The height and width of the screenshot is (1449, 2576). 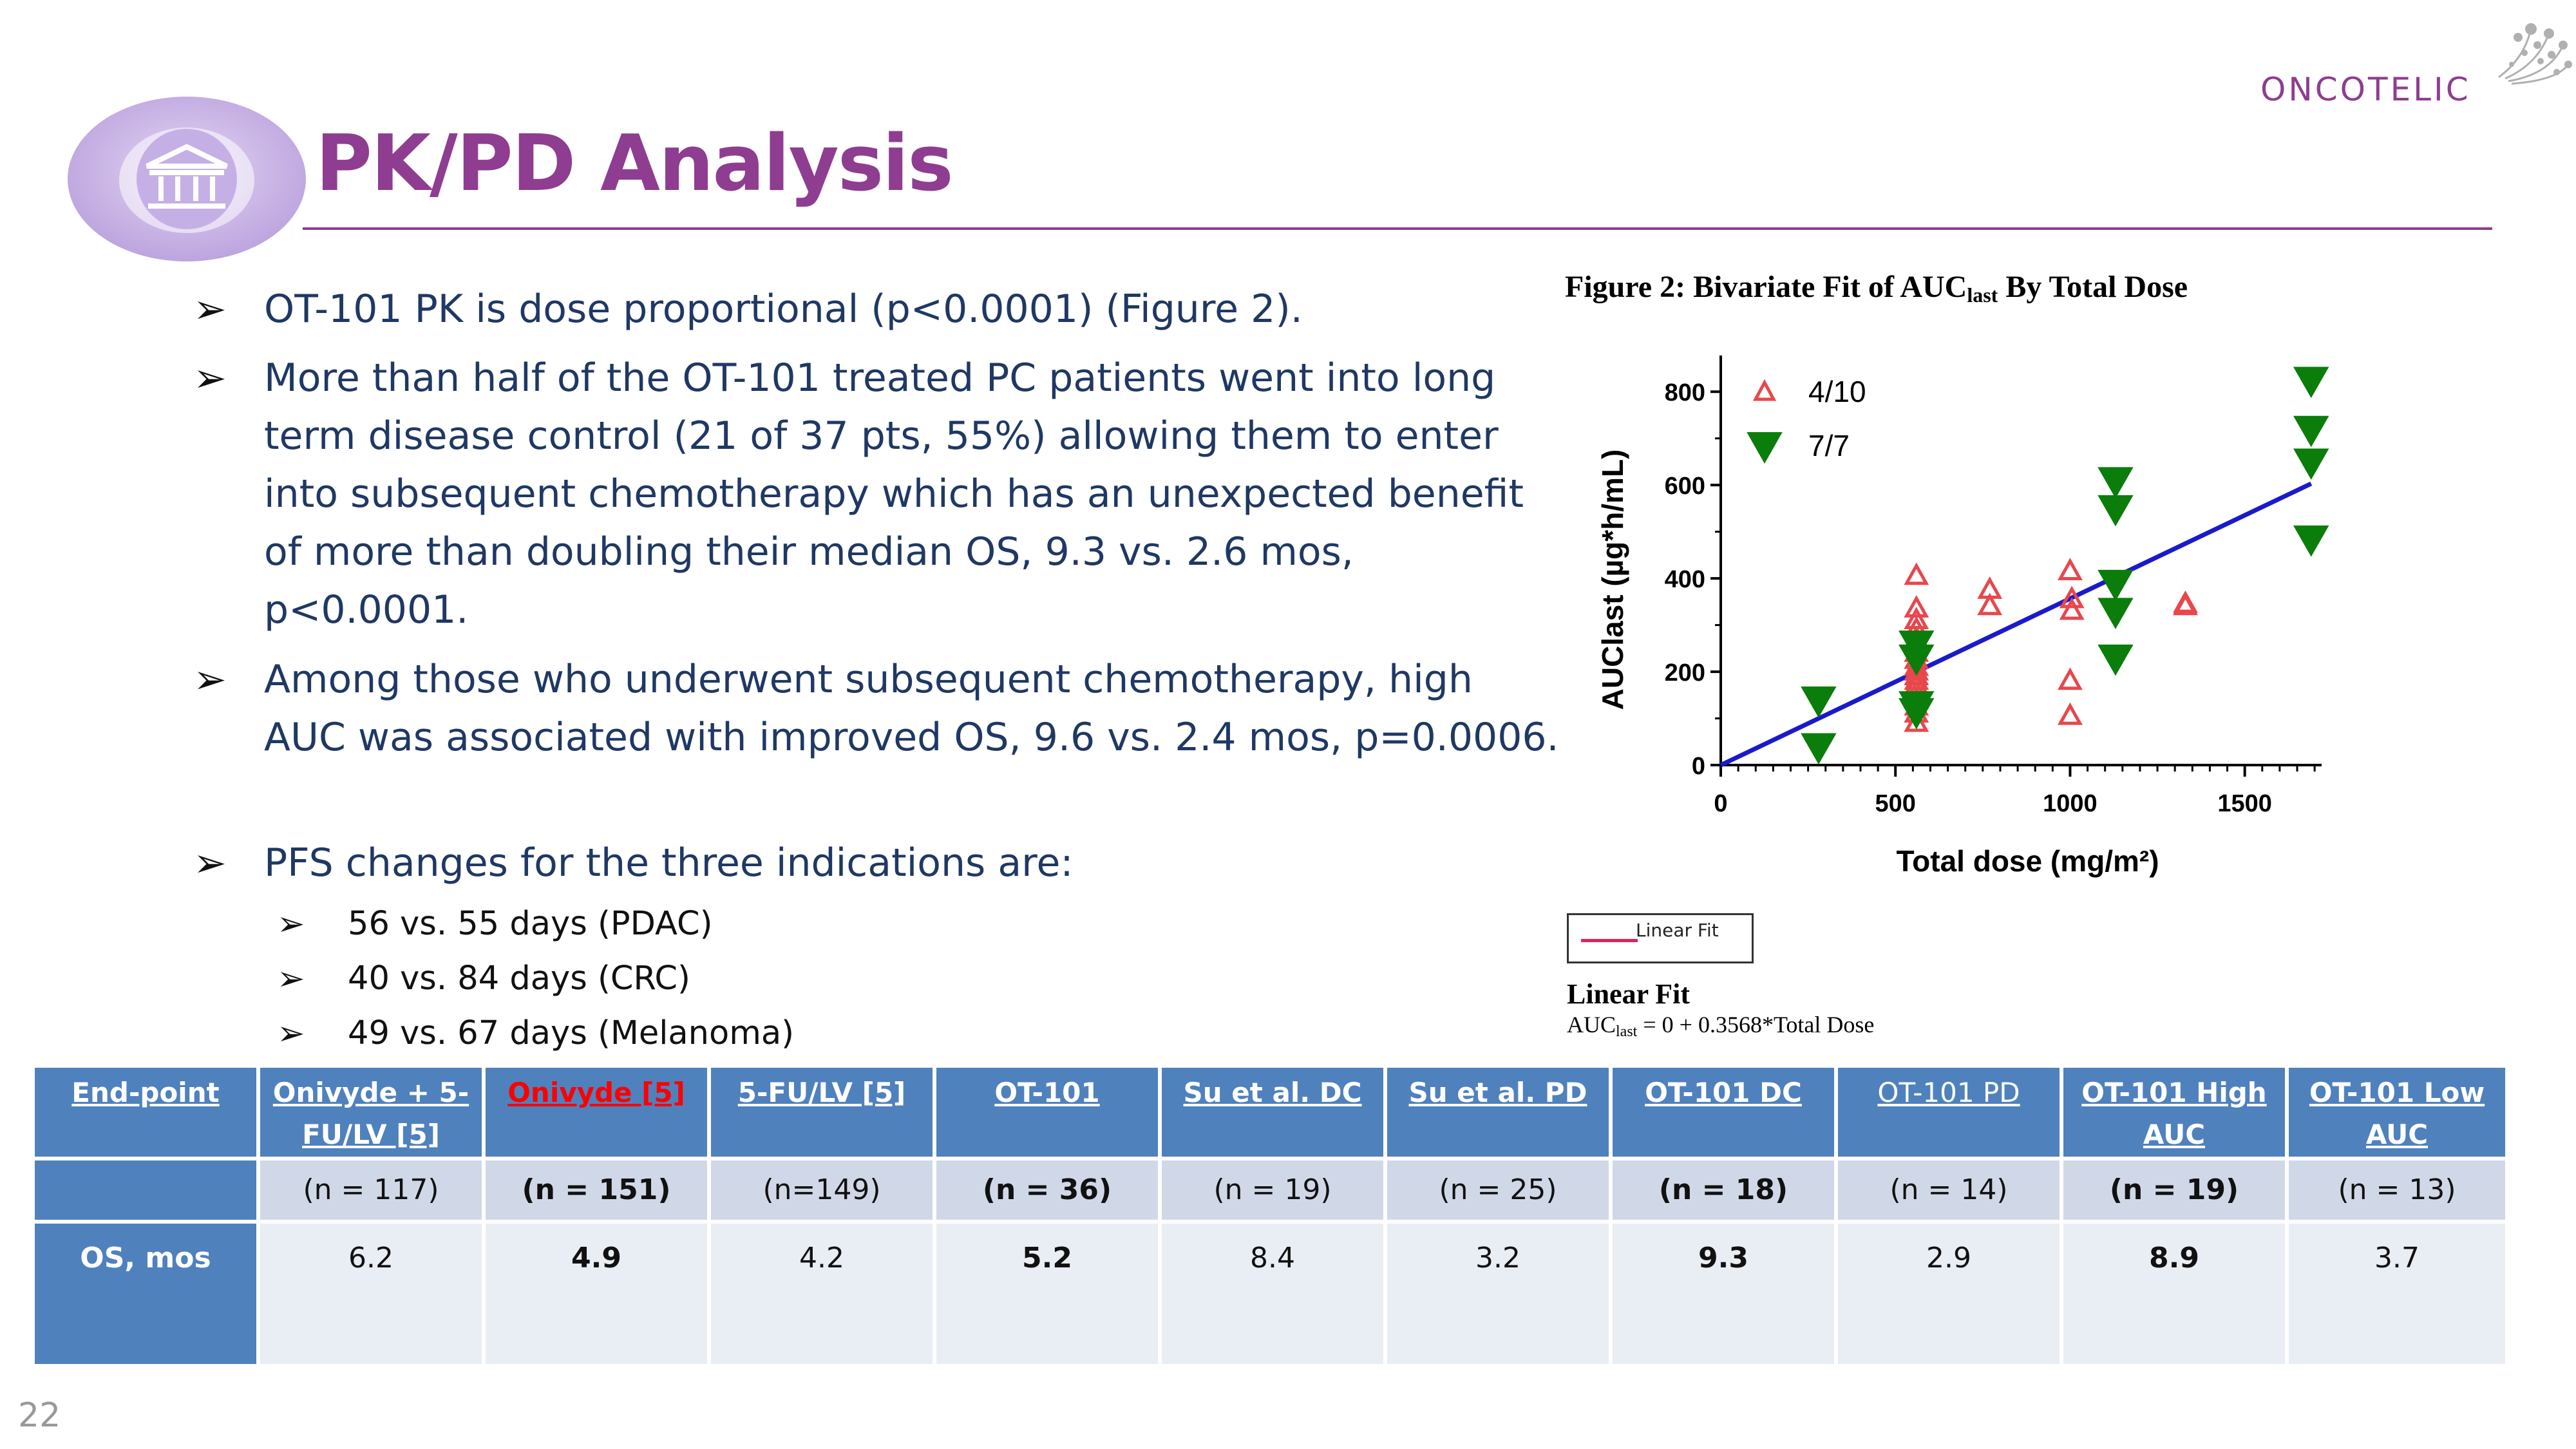 What do you see at coordinates (2093, 287) in the screenshot?
I see `figure-caption-suffix: By Total Dose` at bounding box center [2093, 287].